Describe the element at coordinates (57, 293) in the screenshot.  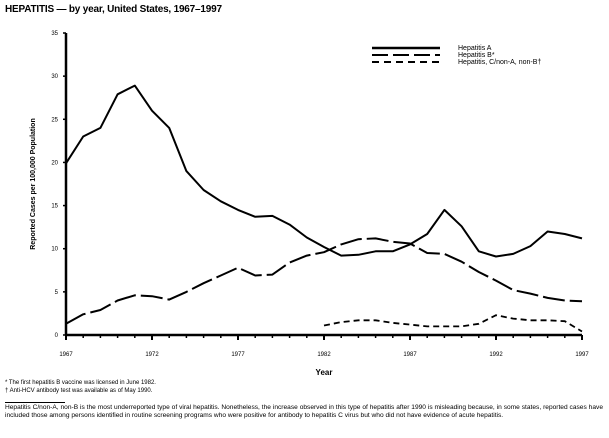
I see `y-tick-label: 5` at that location.